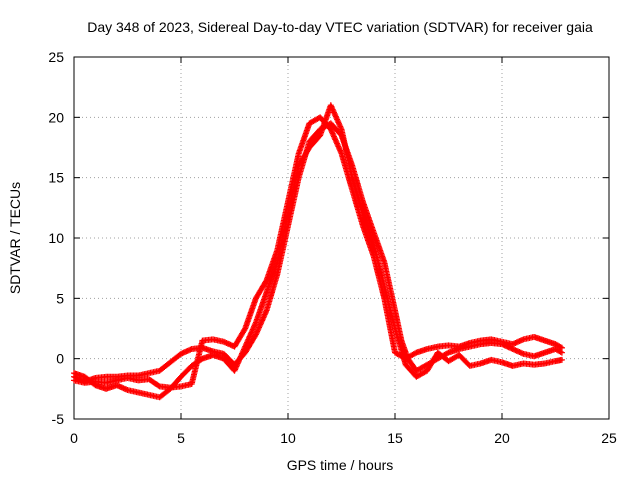 The image size is (640, 480). Describe the element at coordinates (395, 438) in the screenshot. I see `x-tick-label: 15` at that location.